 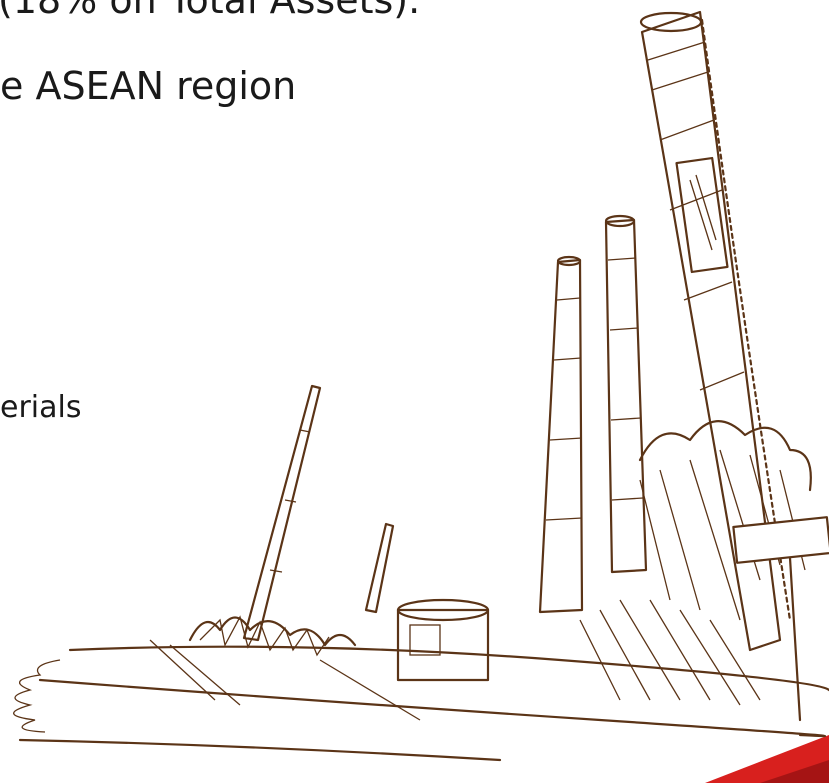 What do you see at coordinates (148, 86) in the screenshot?
I see `text-line: e ASEAN region` at bounding box center [148, 86].